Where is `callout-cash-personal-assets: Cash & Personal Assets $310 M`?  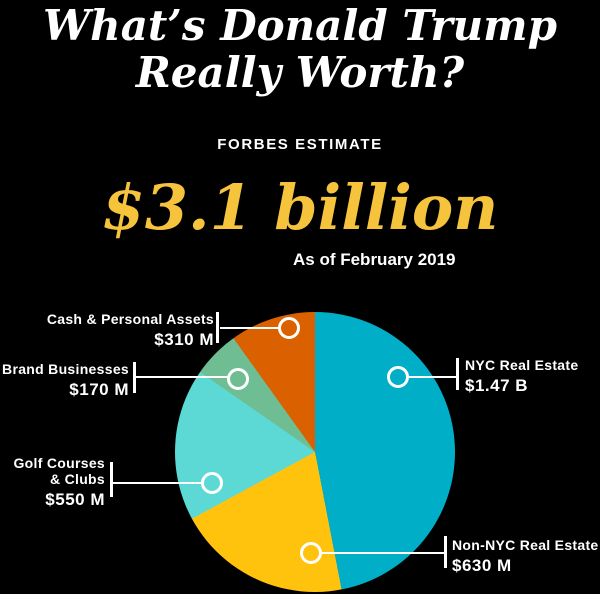
callout-cash-personal-assets: Cash & Personal Assets $310 M is located at coordinates (130, 330).